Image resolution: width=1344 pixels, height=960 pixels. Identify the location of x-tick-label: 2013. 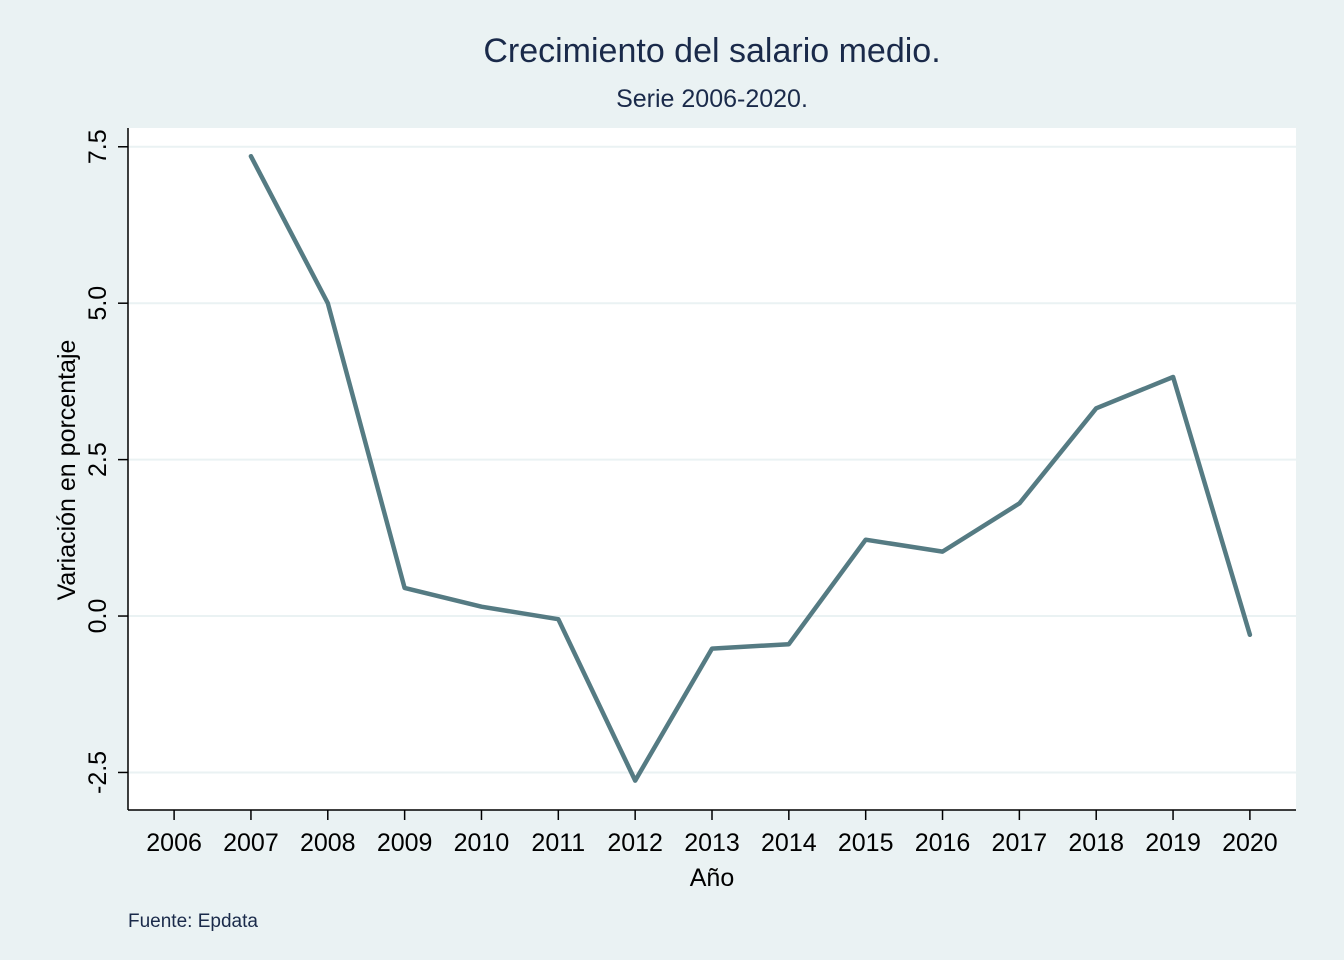
(712, 843).